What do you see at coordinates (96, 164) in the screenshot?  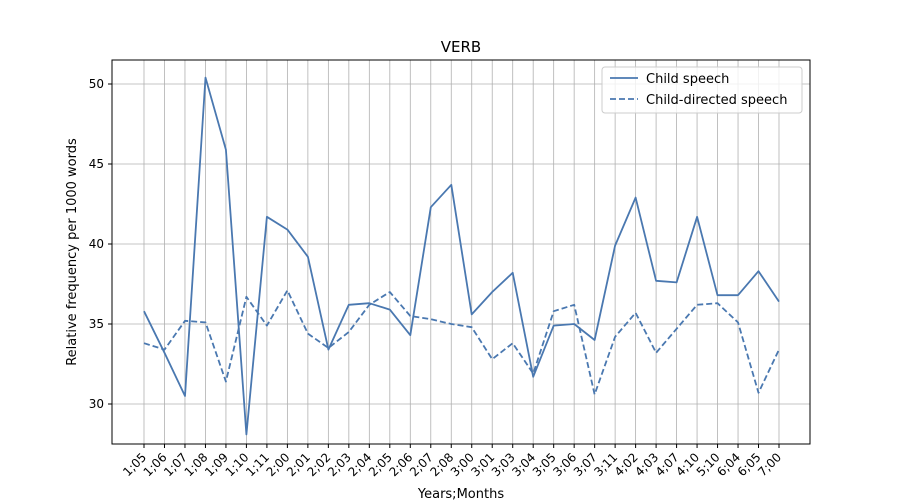 I see `y-tick-label: 45` at bounding box center [96, 164].